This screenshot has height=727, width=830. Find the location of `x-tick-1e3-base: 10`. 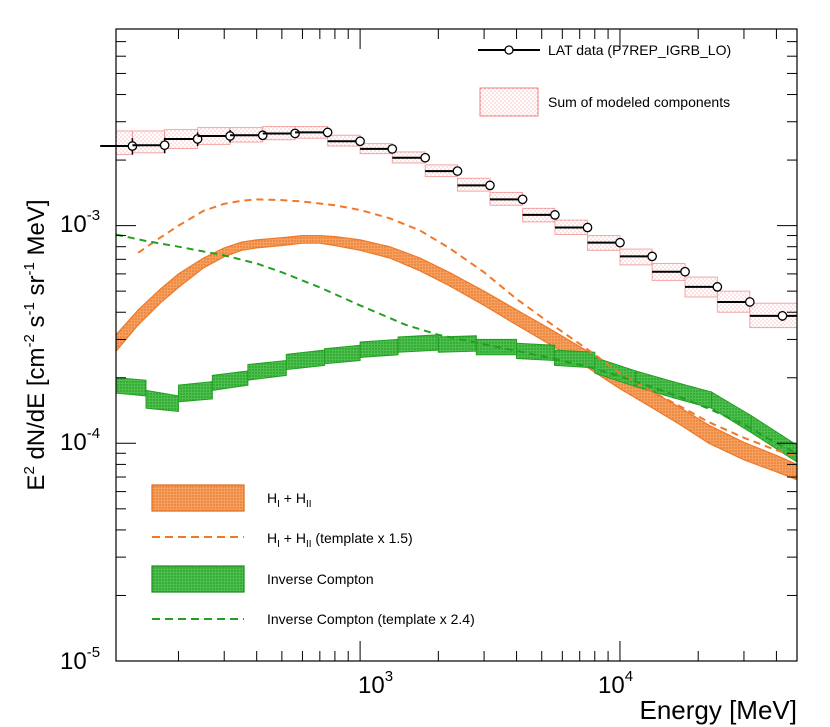

x-tick-1e3-base: 10 is located at coordinates (371, 685).